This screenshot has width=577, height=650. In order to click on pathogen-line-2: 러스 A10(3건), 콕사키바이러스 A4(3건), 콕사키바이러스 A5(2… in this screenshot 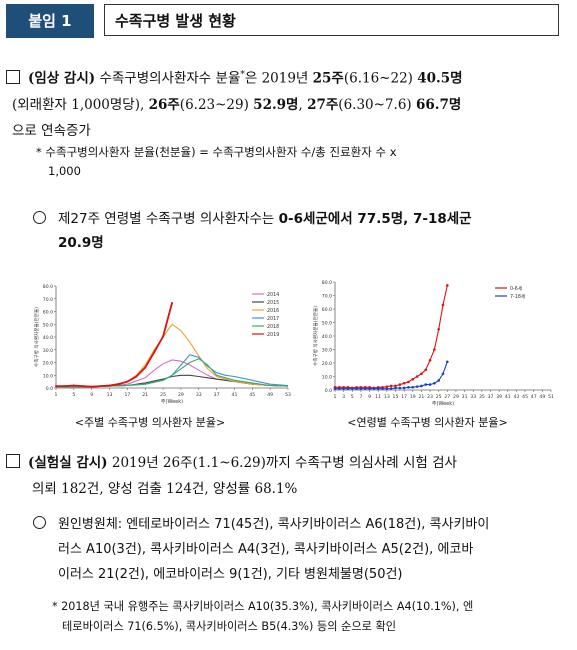, I will do `click(266, 549)`.